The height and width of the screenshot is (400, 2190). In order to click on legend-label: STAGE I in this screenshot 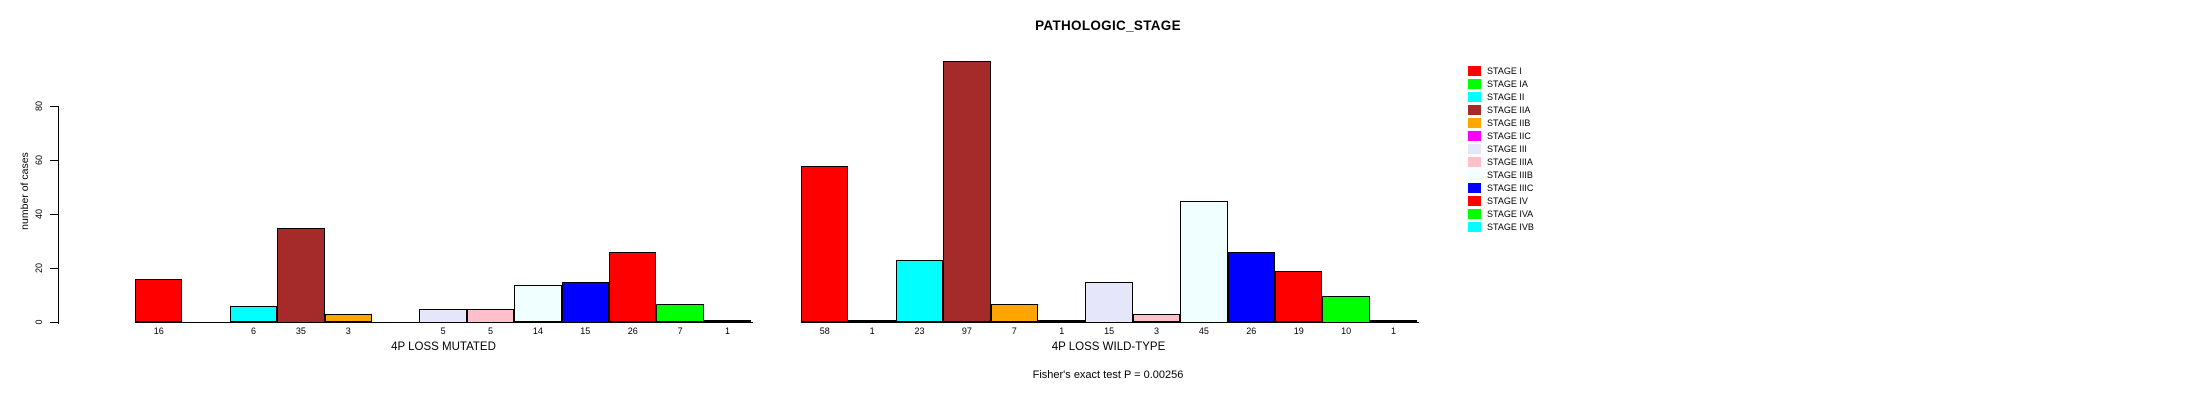, I will do `click(1504, 71)`.